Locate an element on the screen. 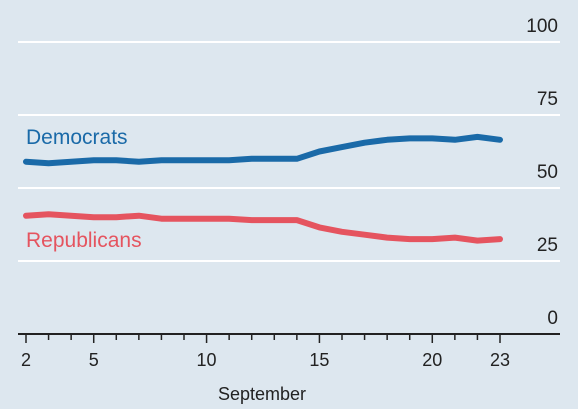 The image size is (578, 409). x-tick-label-5: 5 is located at coordinates (94, 360).